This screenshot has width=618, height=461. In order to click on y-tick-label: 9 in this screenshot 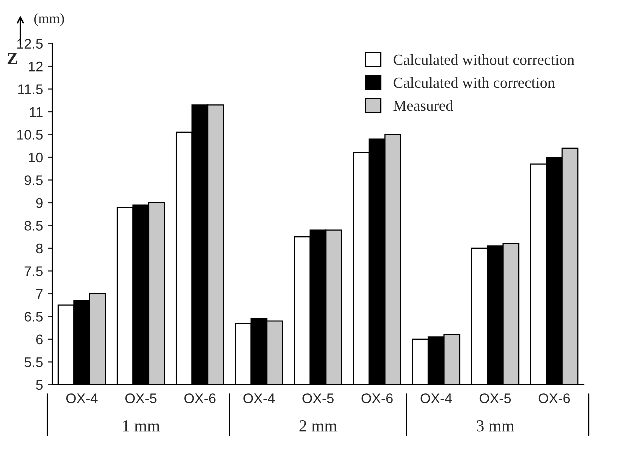, I will do `click(39, 203)`.